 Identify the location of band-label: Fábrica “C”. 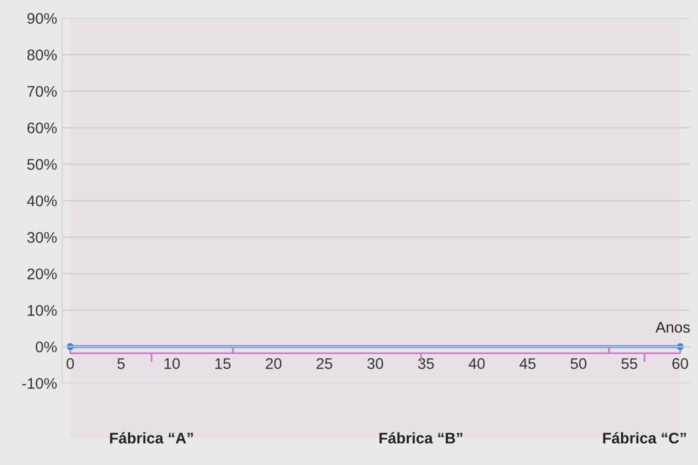
(644, 438).